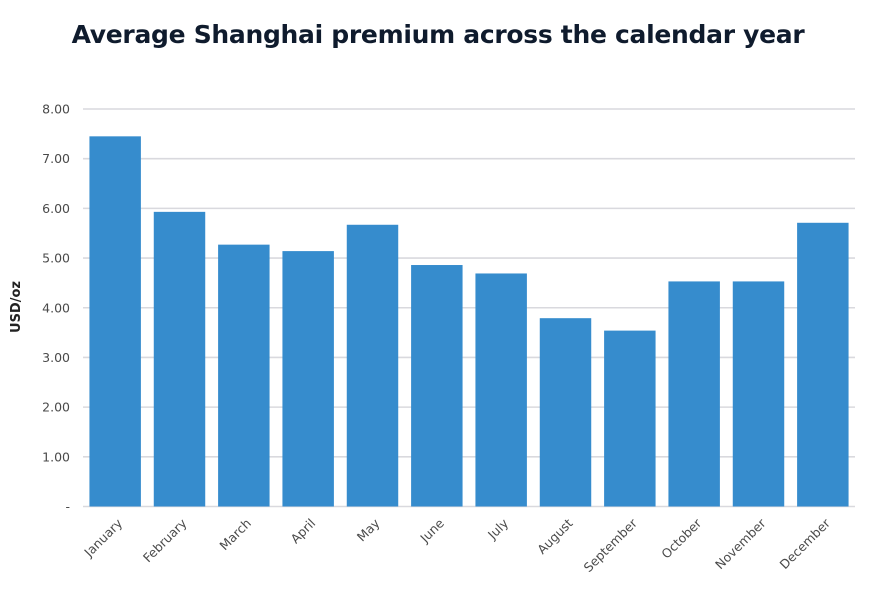  What do you see at coordinates (555, 536) in the screenshot?
I see `x-tick-label: August` at bounding box center [555, 536].